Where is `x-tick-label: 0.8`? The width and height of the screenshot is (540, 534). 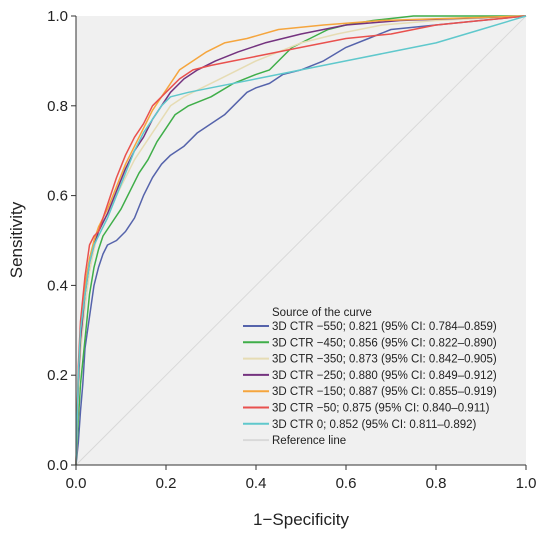
x-tick-label: 0.8 is located at coordinates (436, 483).